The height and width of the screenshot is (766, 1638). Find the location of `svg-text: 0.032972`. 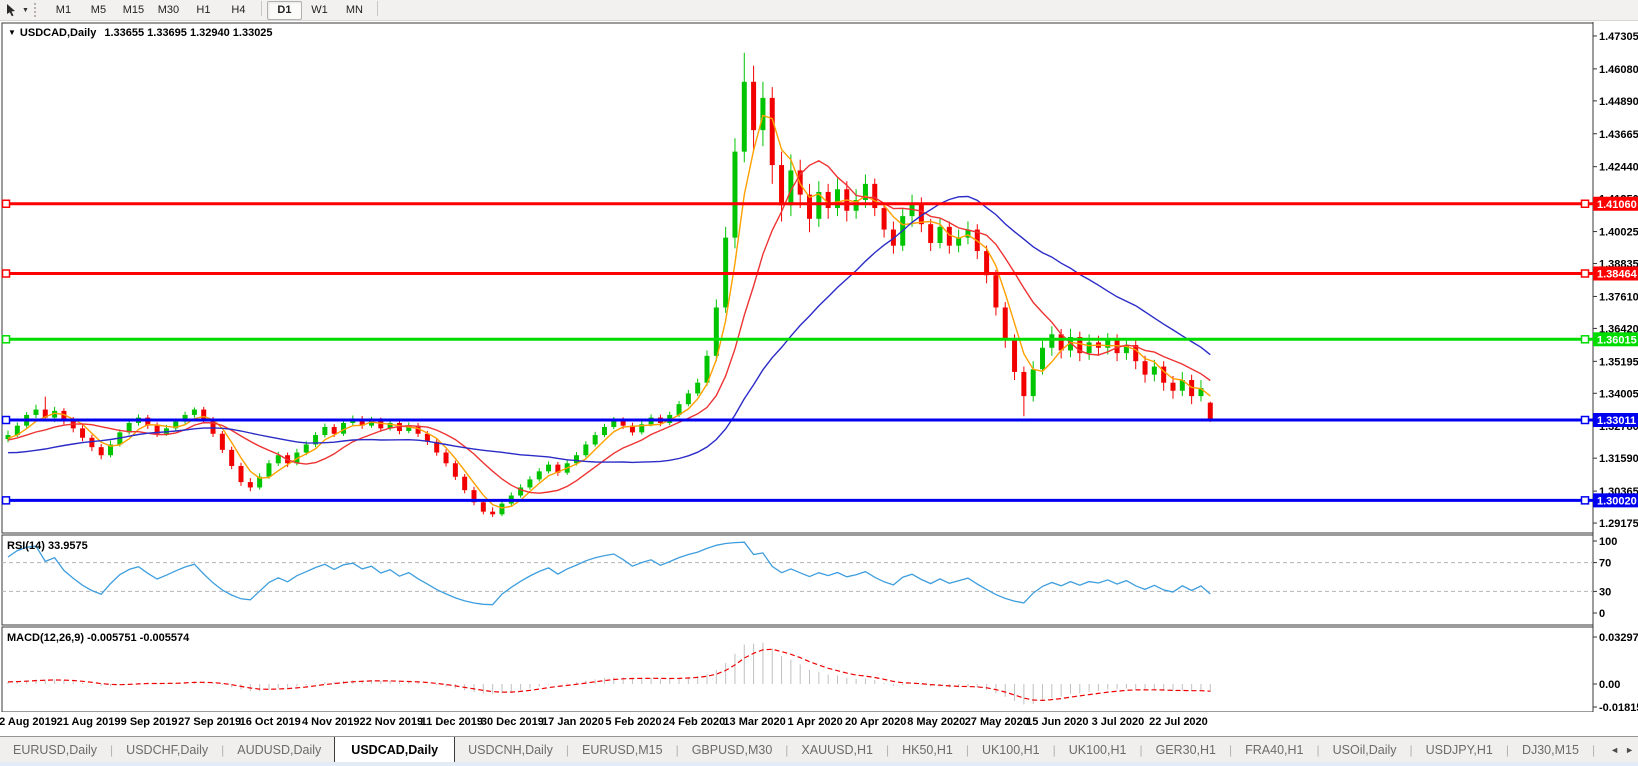

svg-text: 0.032972 is located at coordinates (1618, 638).